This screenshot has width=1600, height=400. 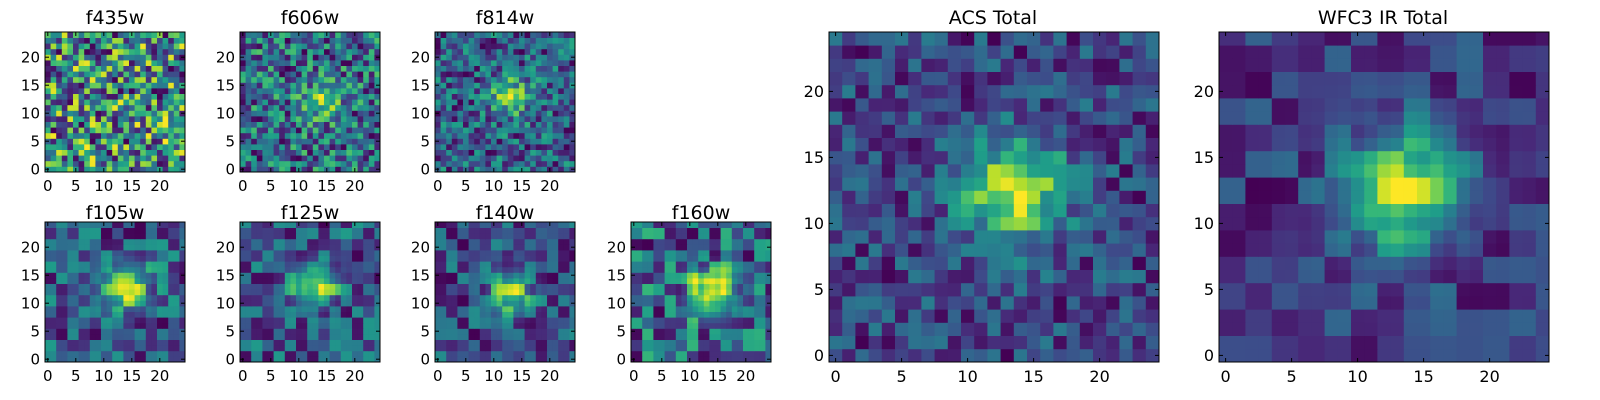 I want to click on x-tick-label: 10, so click(x=298, y=376).